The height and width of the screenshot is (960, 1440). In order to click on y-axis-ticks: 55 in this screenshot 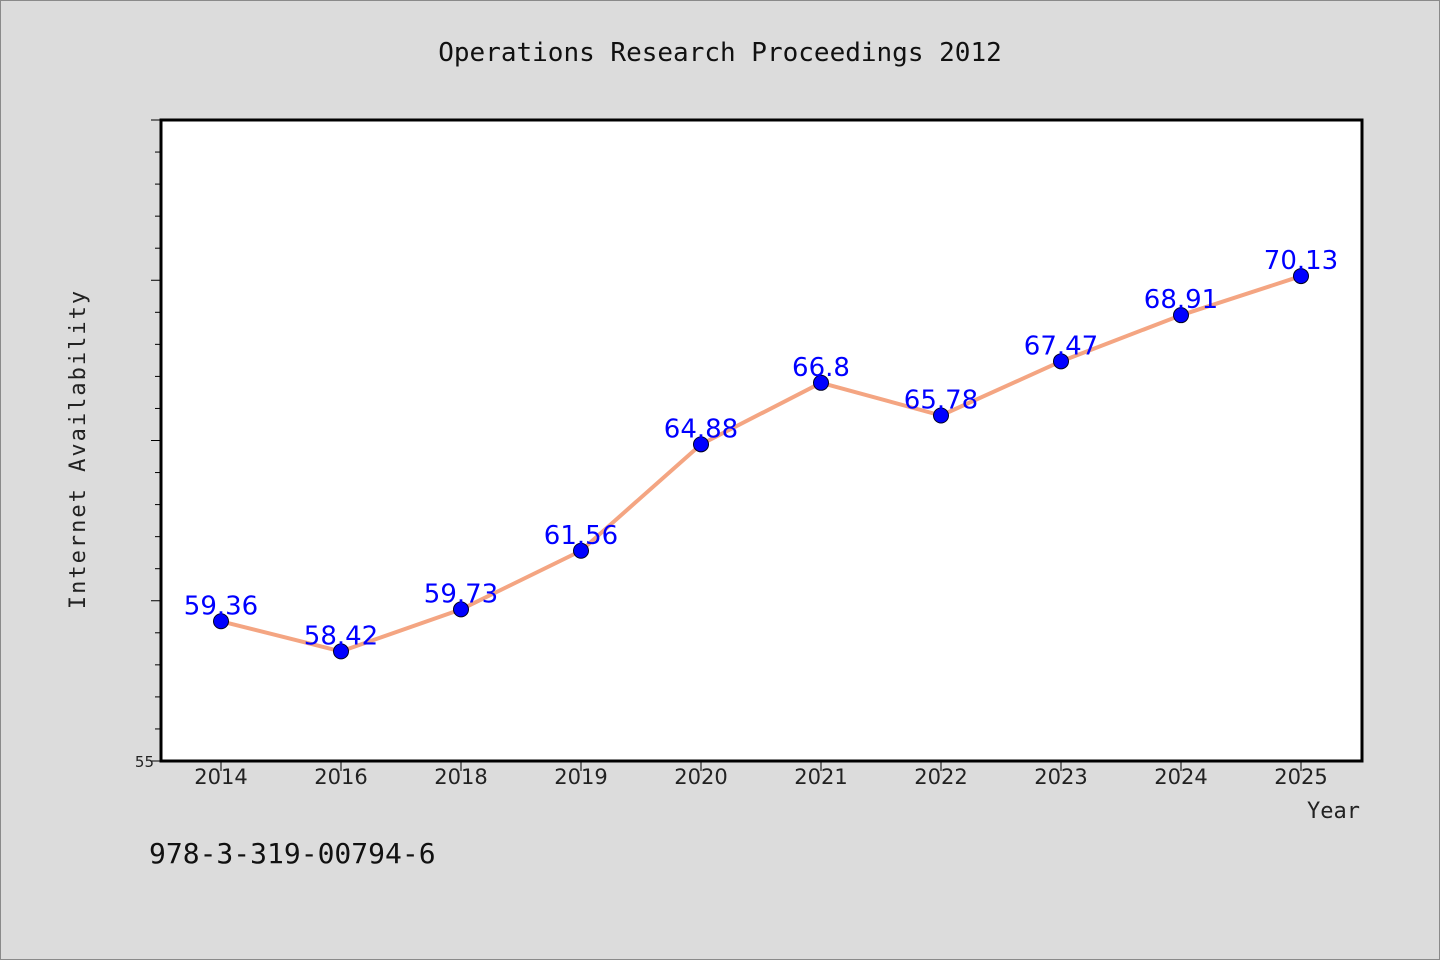, I will do `click(148, 445)`.